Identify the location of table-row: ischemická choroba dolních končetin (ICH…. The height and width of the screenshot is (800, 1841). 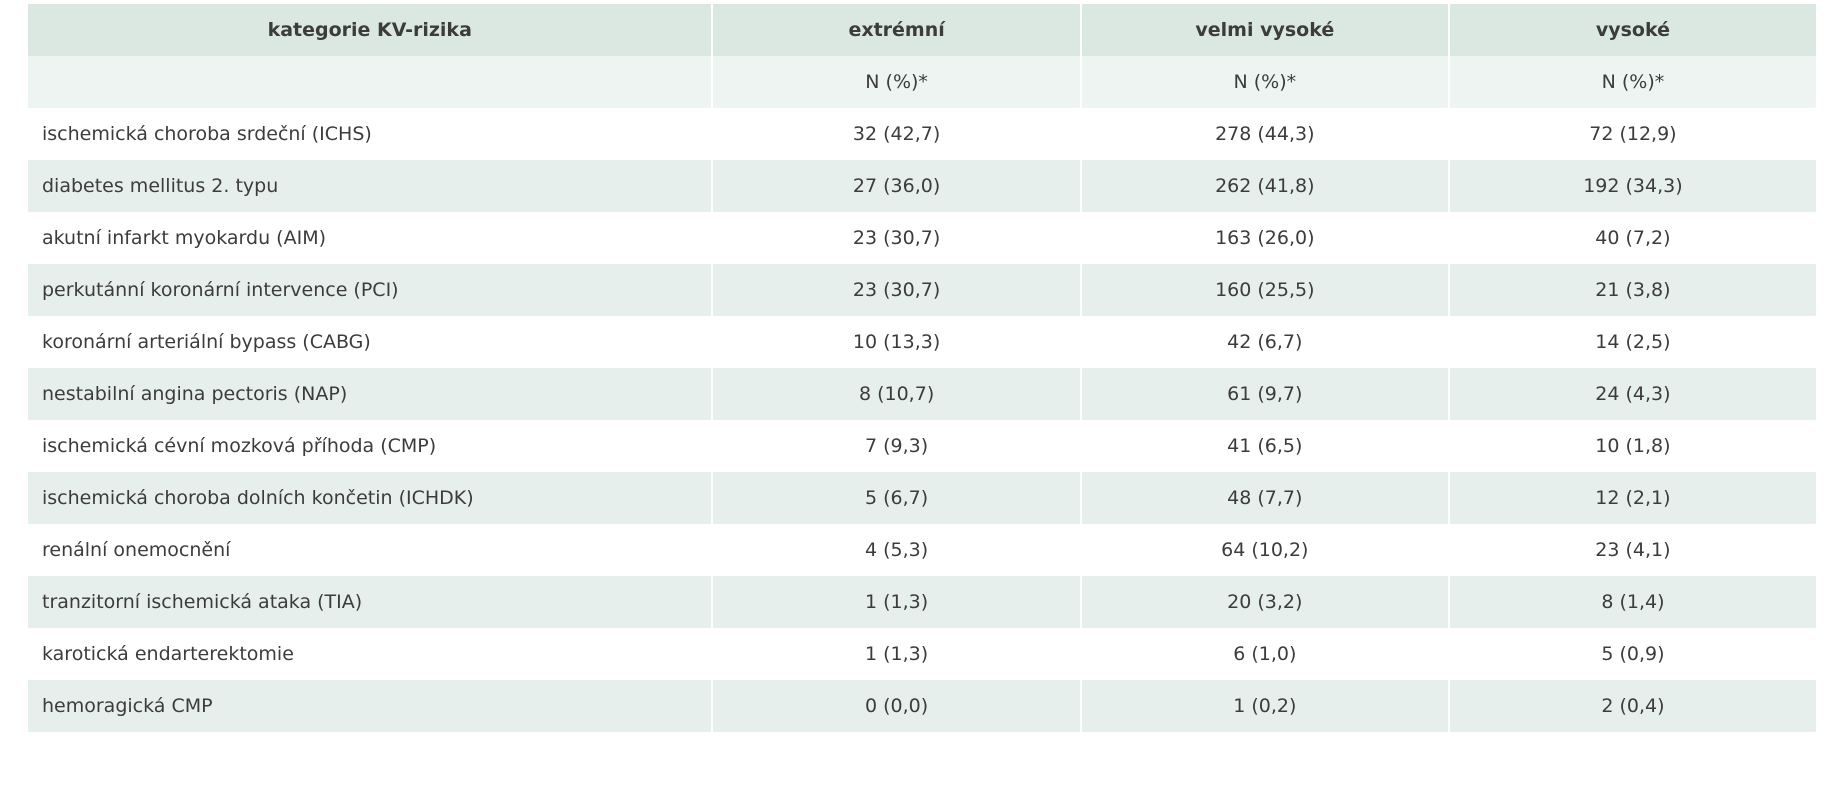
(923, 498).